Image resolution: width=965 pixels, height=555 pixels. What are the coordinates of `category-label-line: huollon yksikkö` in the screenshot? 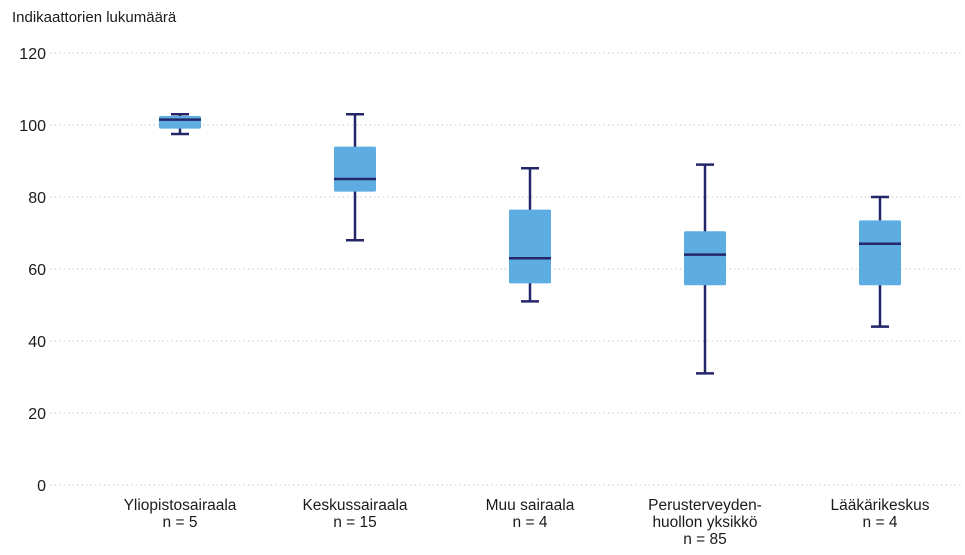 It's located at (704, 522).